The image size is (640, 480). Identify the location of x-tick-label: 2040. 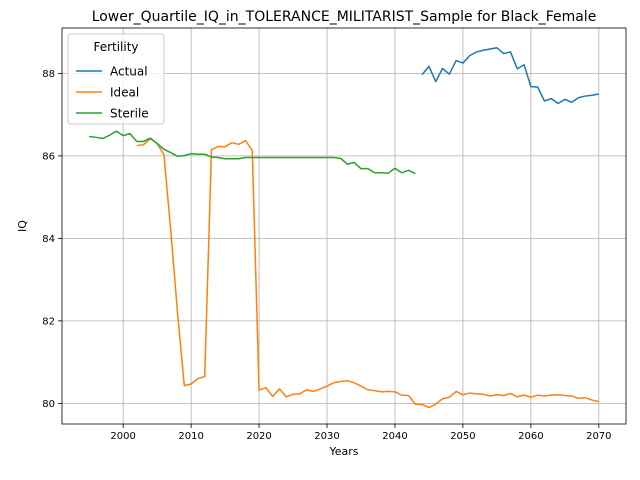
(394, 436).